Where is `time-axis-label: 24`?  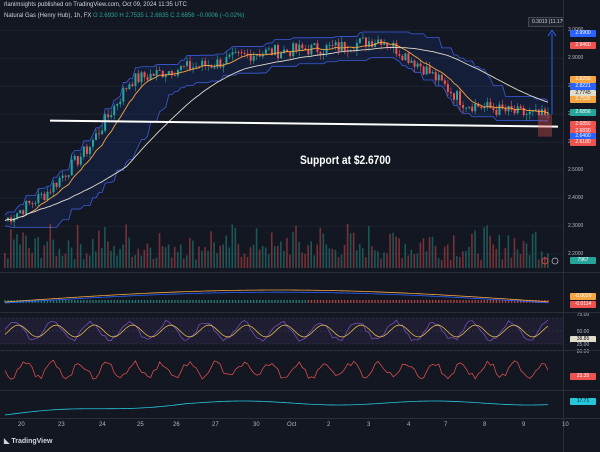 time-axis-label: 24 is located at coordinates (102, 425).